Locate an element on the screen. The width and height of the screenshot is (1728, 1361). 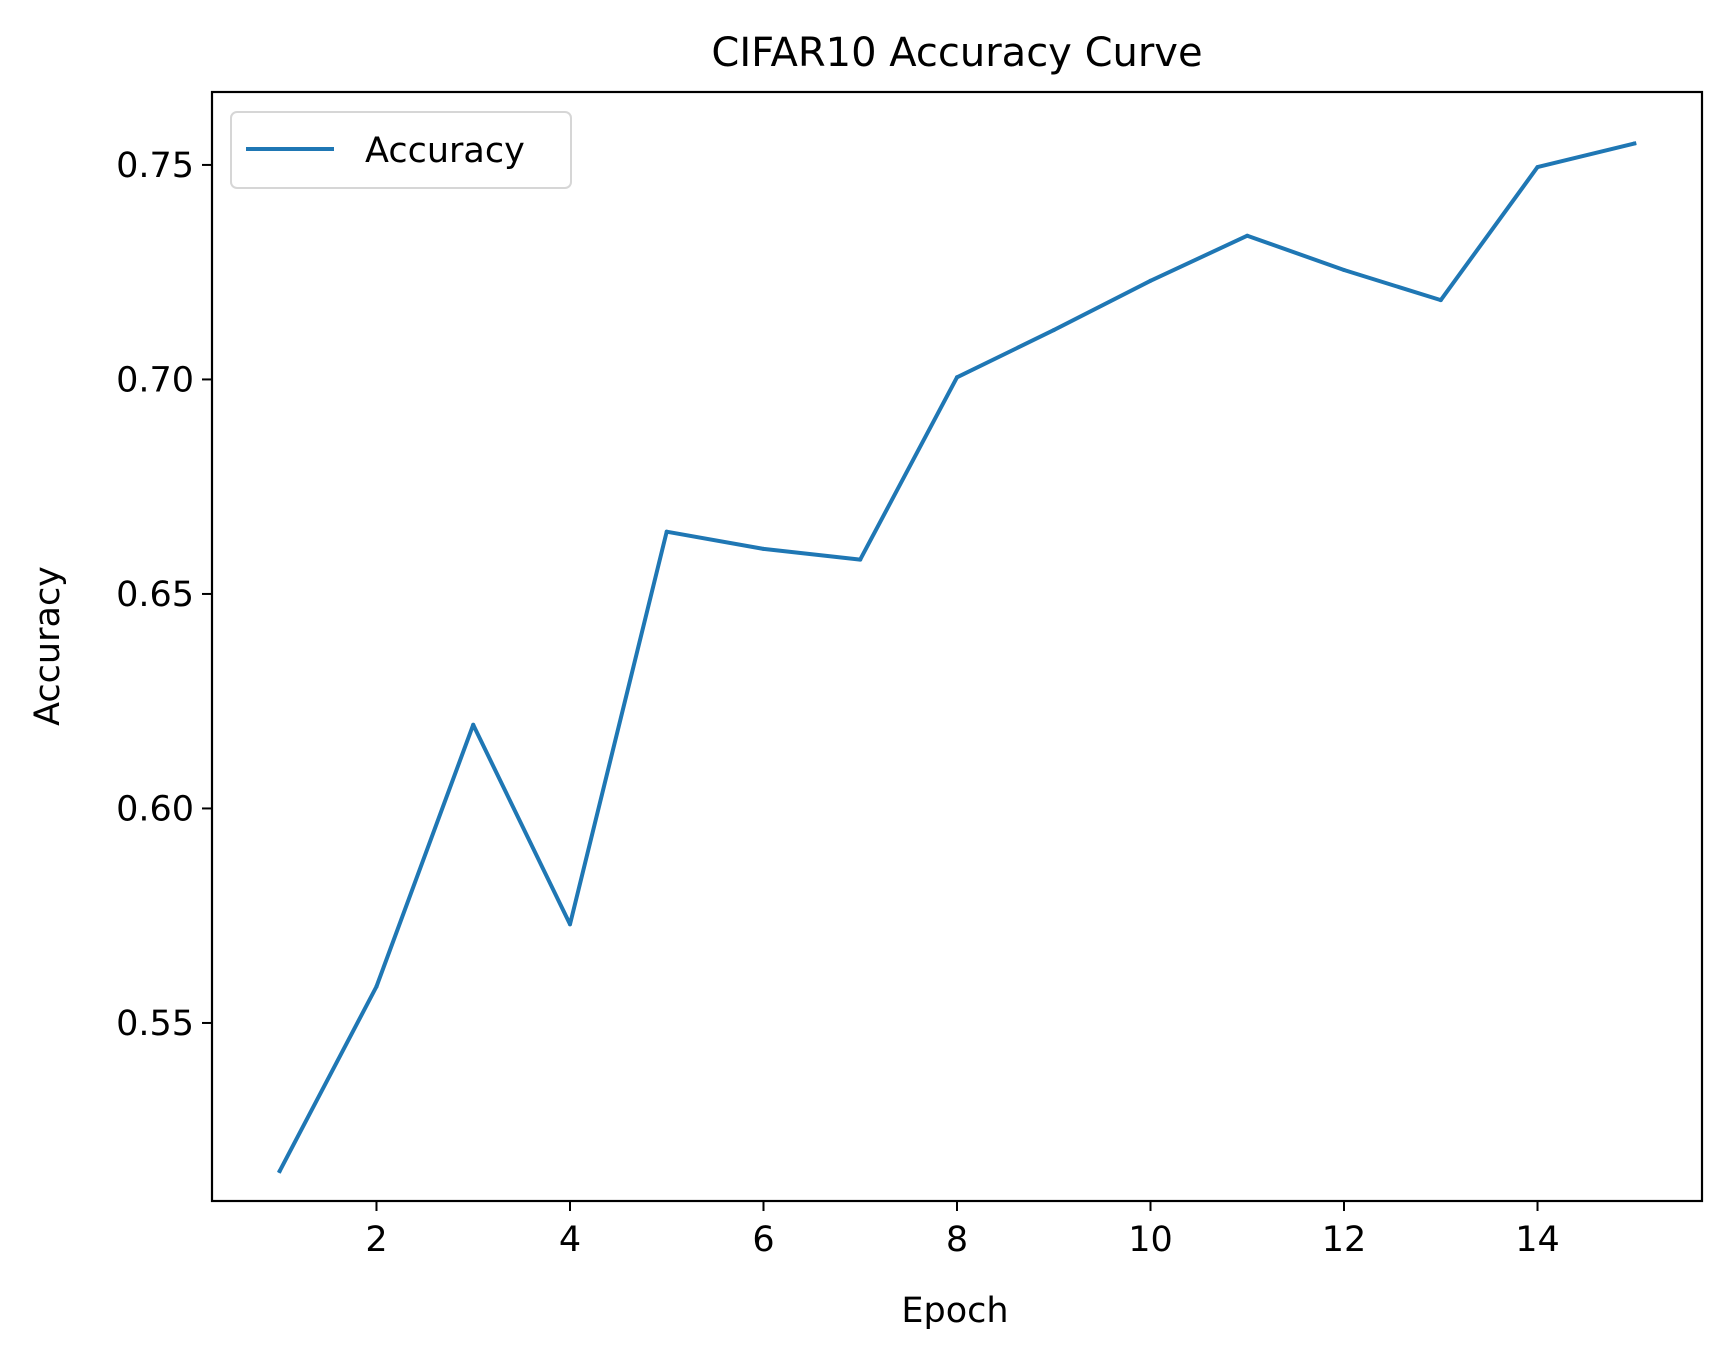
legend: Accuracy is located at coordinates (401, 150).